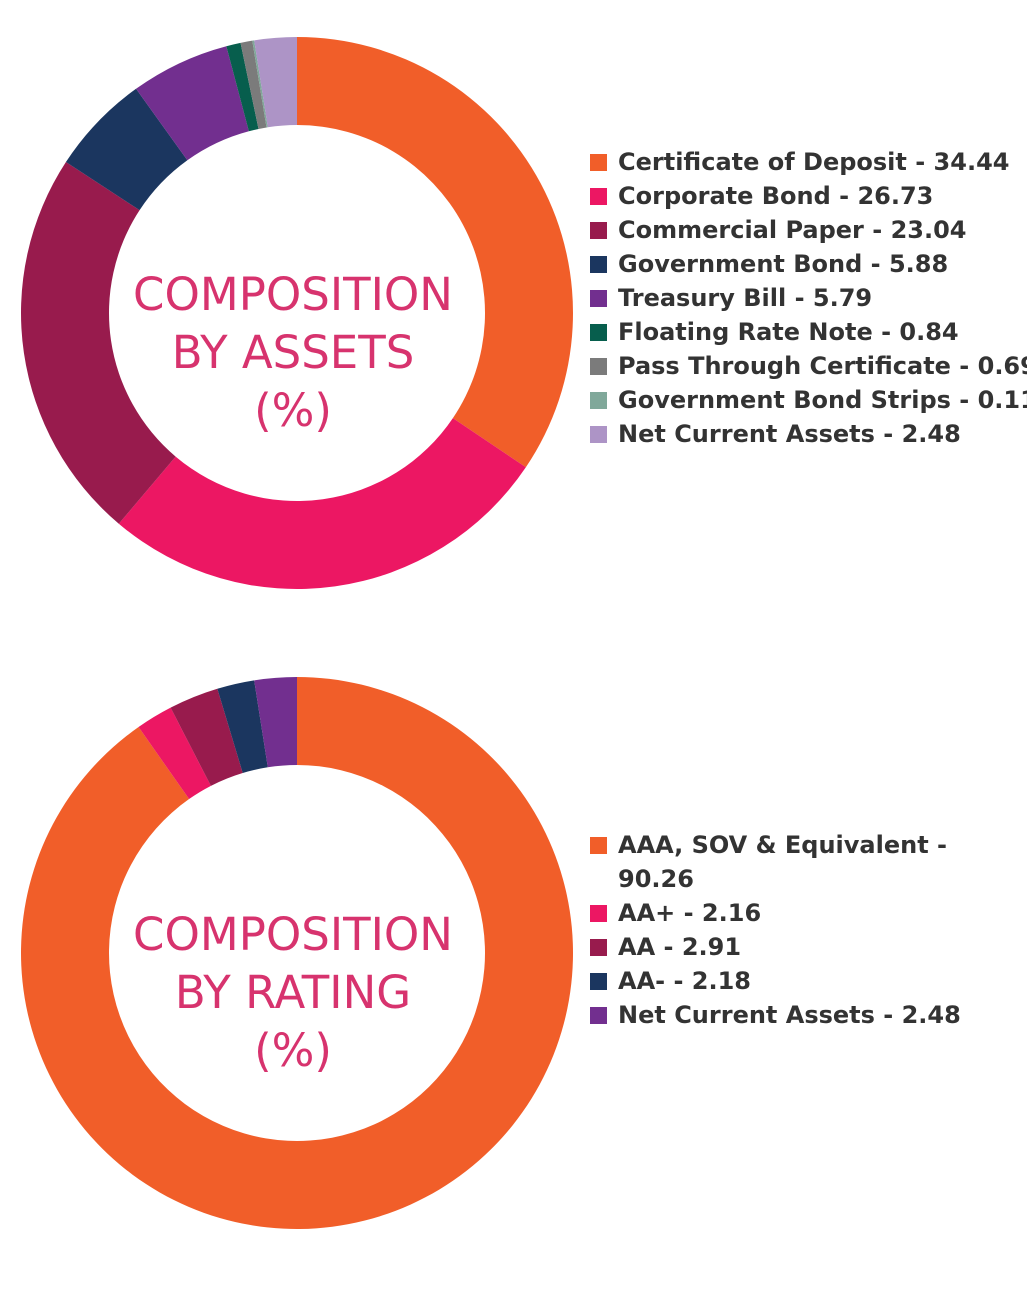 This screenshot has height=1297, width=1027. What do you see at coordinates (788, 332) in the screenshot?
I see `assets-legend-label-5: Floating Rate Note - 0.84` at bounding box center [788, 332].